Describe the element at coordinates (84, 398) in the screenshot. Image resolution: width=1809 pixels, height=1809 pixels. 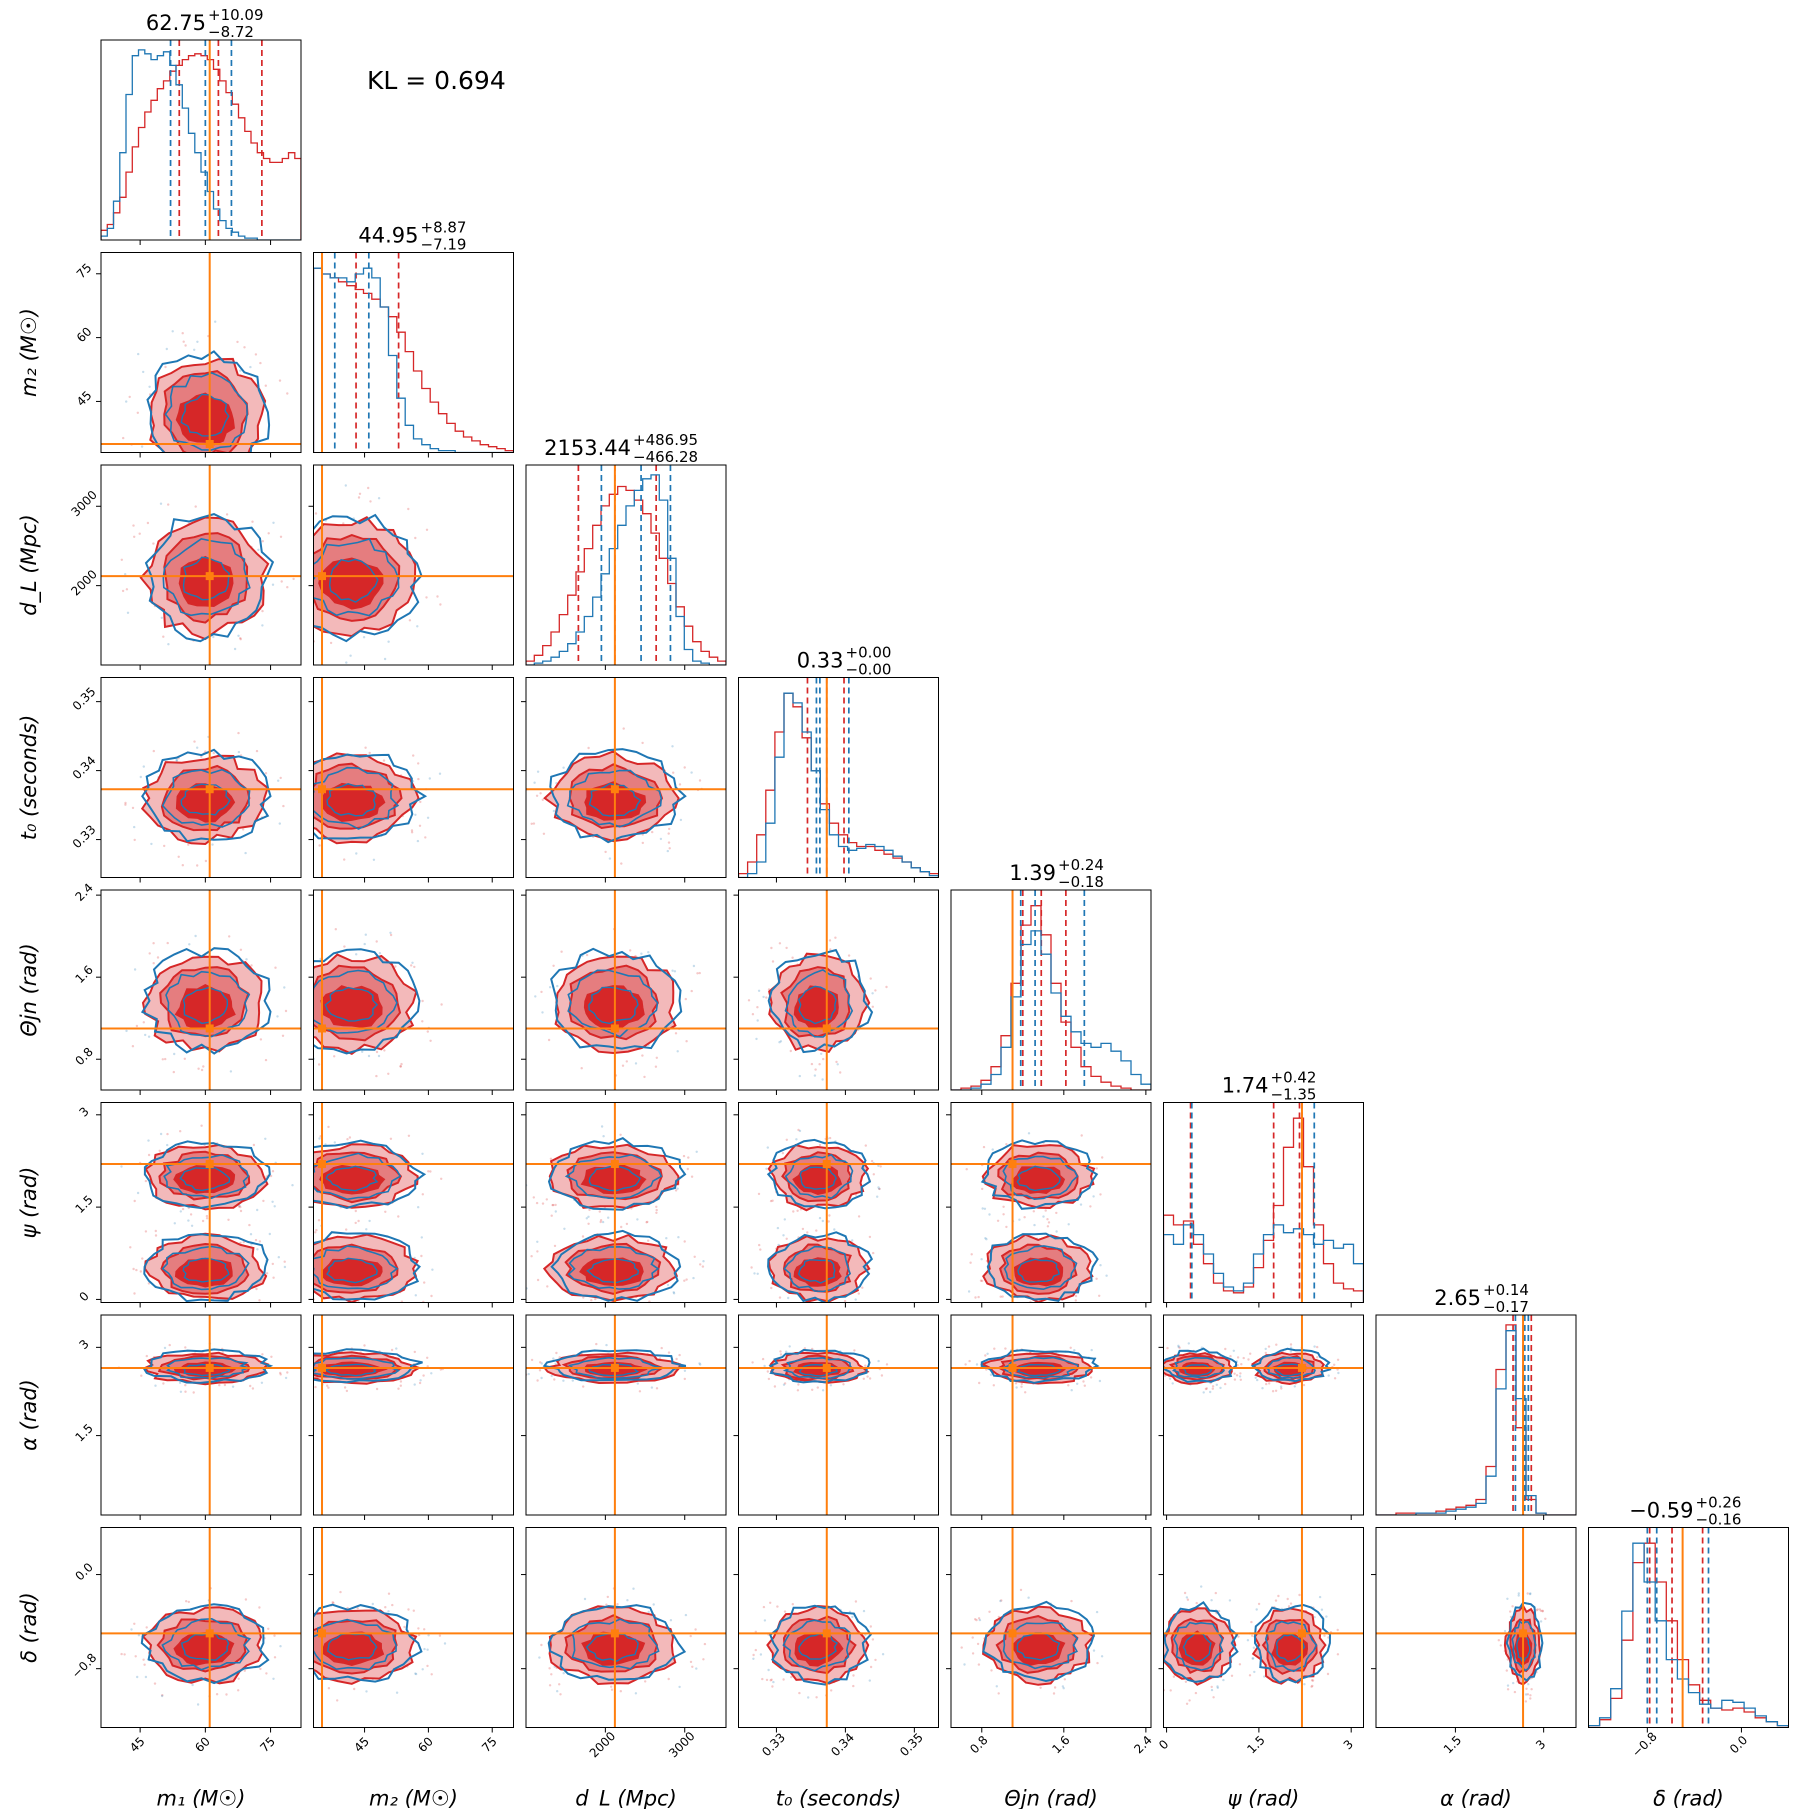
I see `y-tick-label: 45` at that location.